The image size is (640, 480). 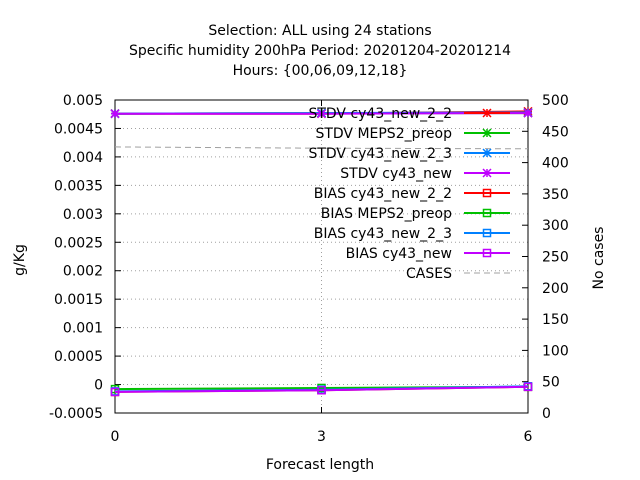 I want to click on y-tick-label: 0.0025, so click(x=78, y=243).